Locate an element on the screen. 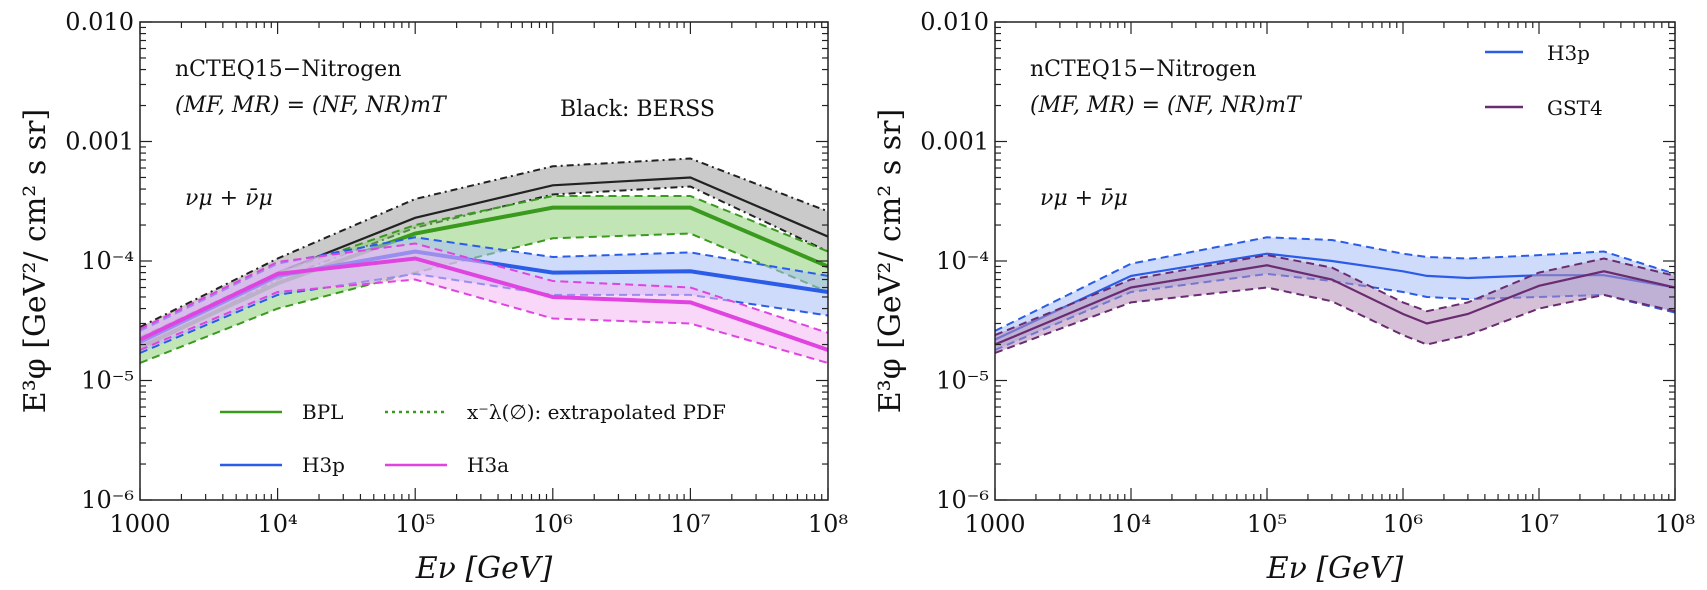 This screenshot has width=1707, height=590. lower-line-berss is located at coordinates (484, 268).